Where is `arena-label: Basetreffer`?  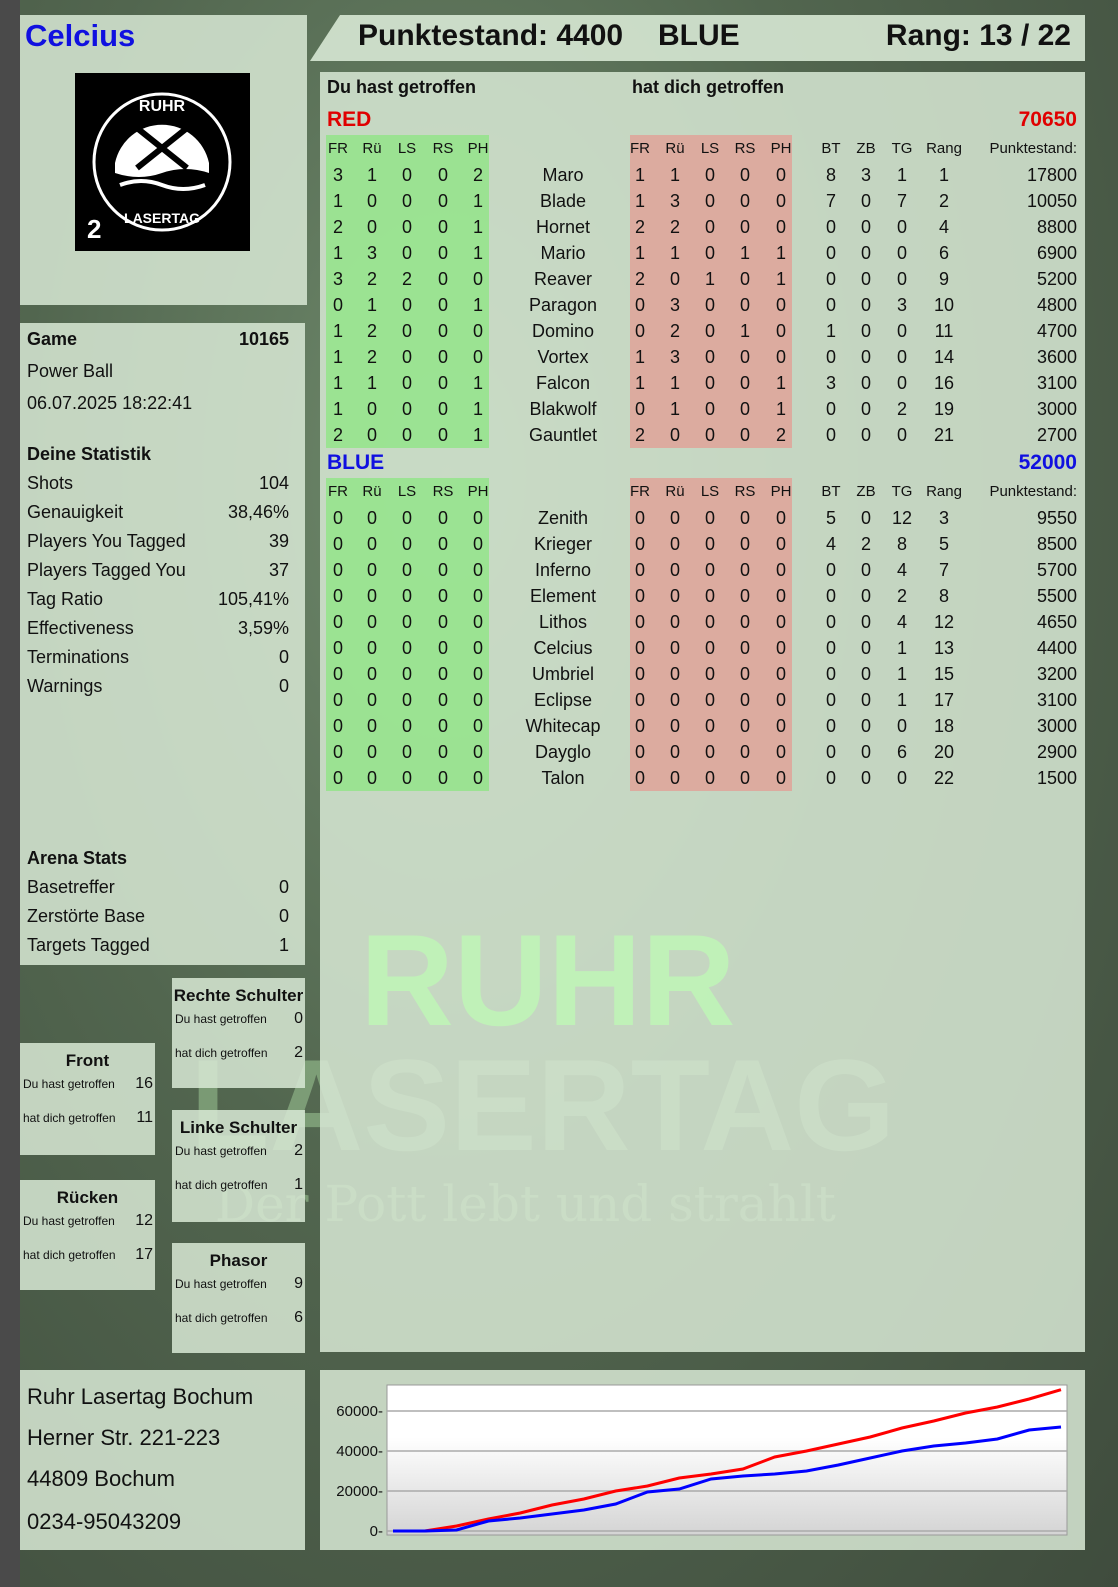
arena-label: Basetreffer is located at coordinates (71, 887).